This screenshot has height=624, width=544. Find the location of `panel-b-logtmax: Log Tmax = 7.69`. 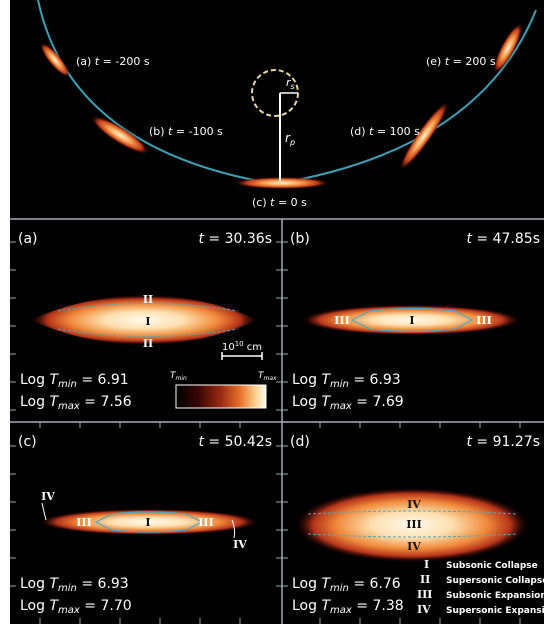

panel-b-logtmax: Log Tmax = 7.69 is located at coordinates (348, 403).